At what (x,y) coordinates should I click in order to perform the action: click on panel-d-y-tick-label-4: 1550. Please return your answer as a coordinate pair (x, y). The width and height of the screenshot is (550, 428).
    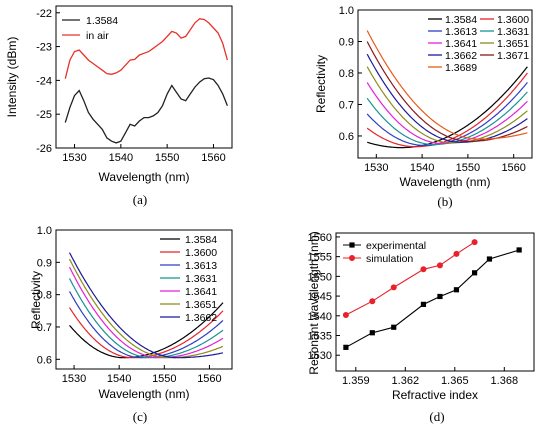
    Looking at the image, I should click on (320, 277).